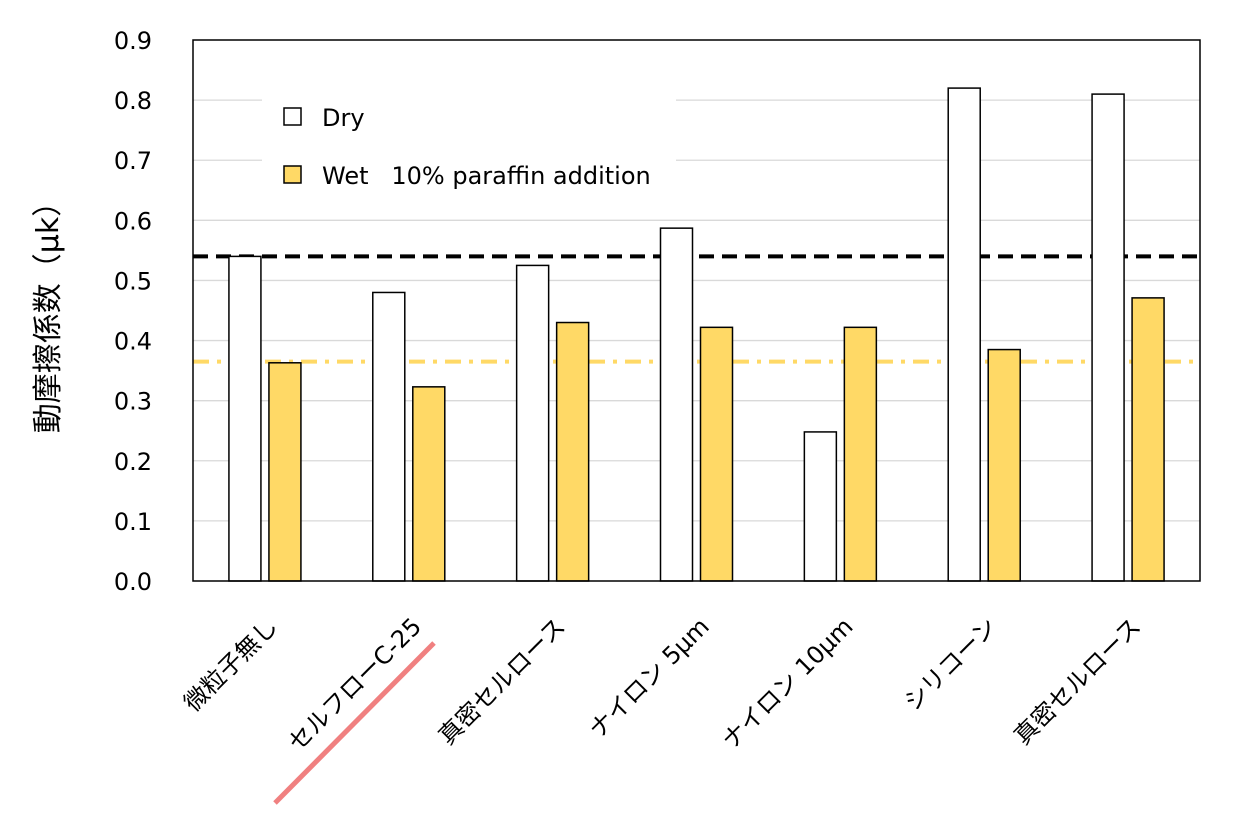 The width and height of the screenshot is (1237, 829). What do you see at coordinates (133, 161) in the screenshot?
I see `y-tick-label: 0.7` at bounding box center [133, 161].